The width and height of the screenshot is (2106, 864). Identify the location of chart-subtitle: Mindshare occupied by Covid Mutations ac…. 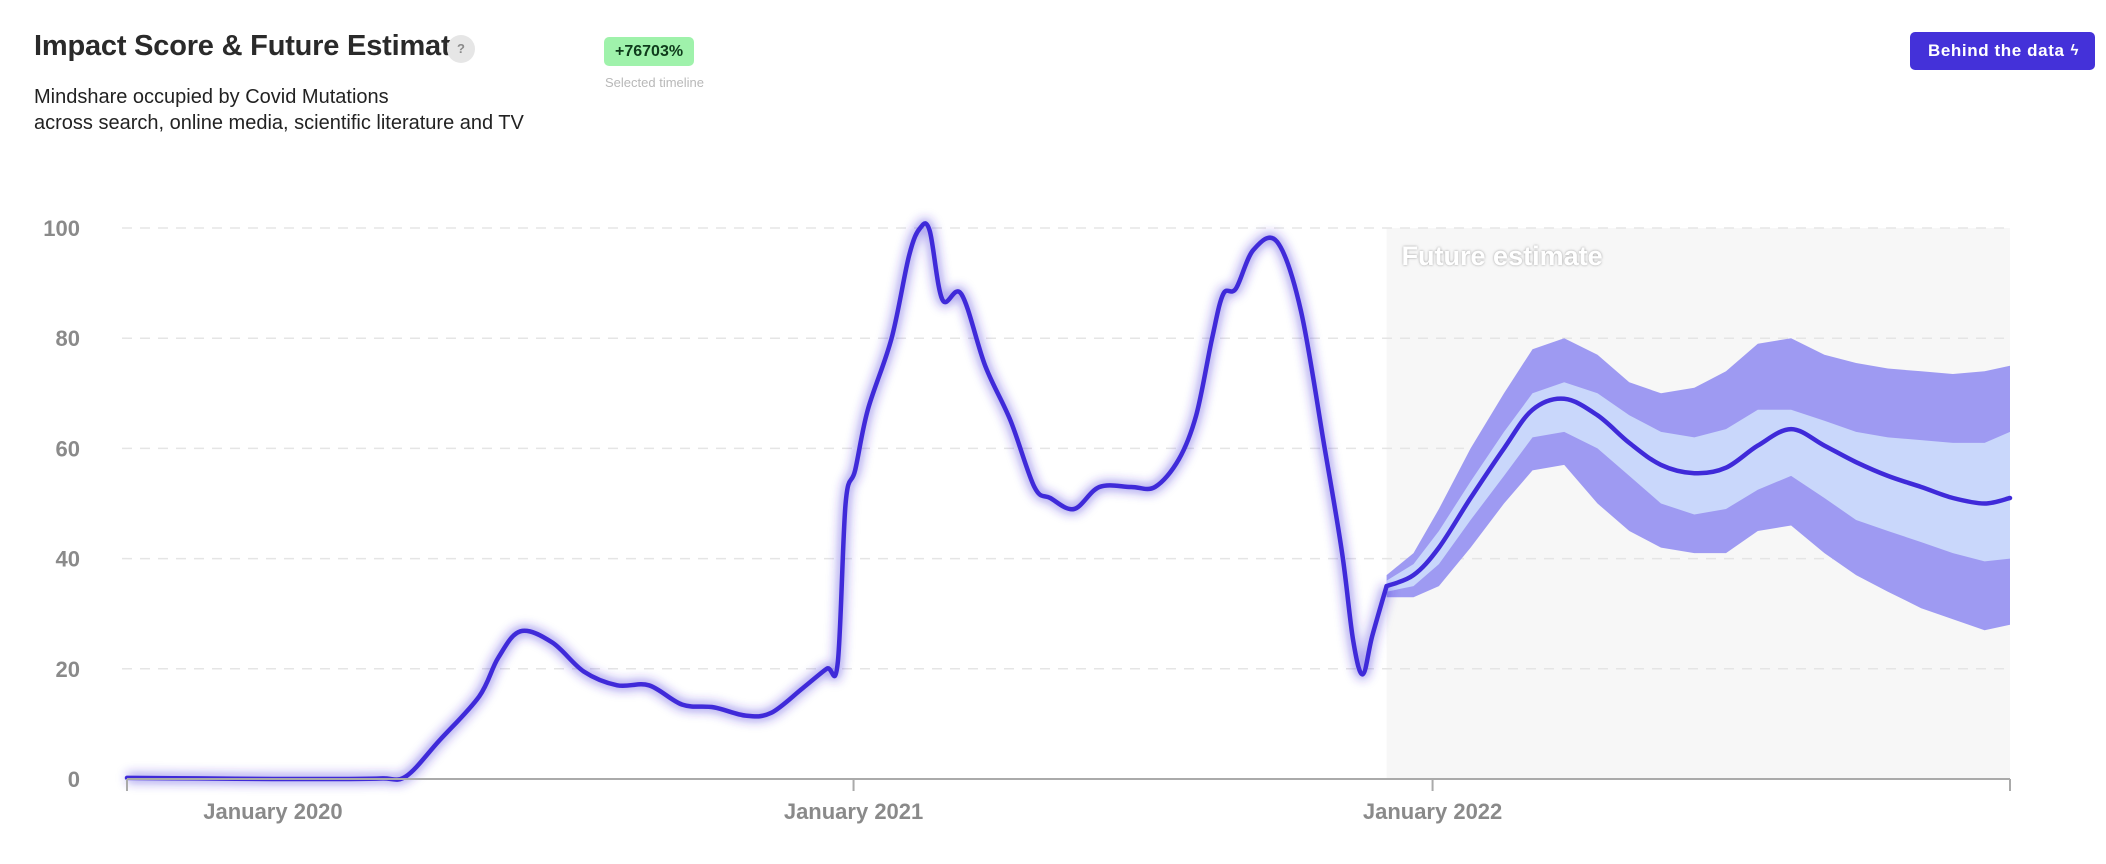
(279, 110).